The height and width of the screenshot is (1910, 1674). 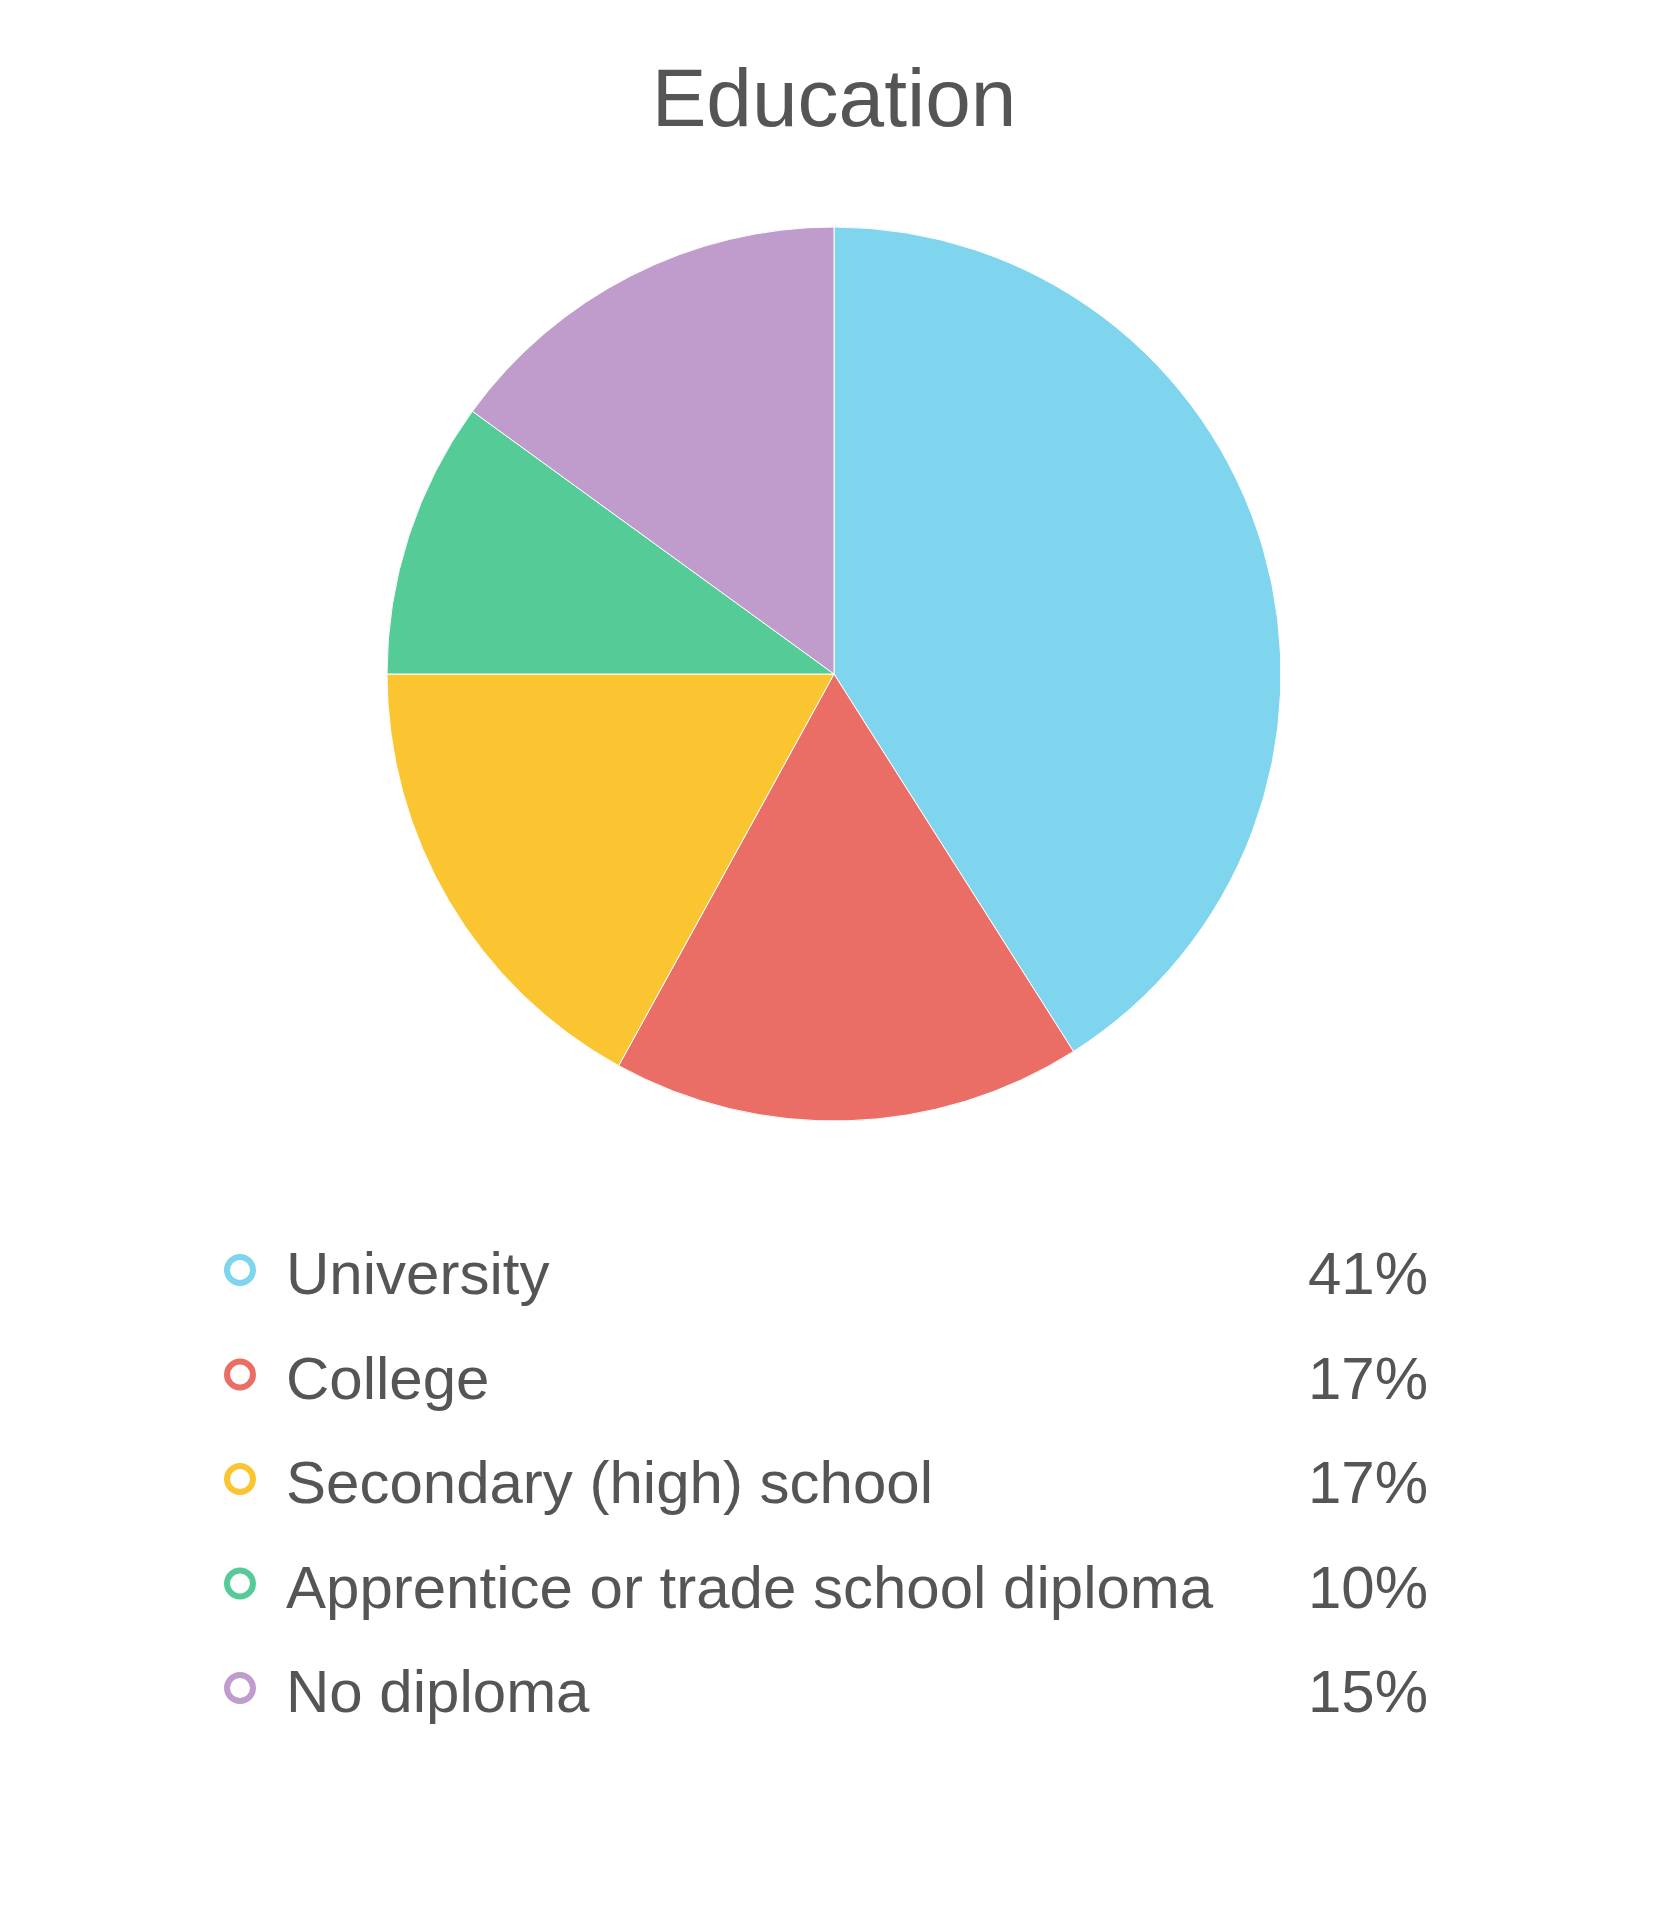 I want to click on legend-label: College, so click(x=388, y=1378).